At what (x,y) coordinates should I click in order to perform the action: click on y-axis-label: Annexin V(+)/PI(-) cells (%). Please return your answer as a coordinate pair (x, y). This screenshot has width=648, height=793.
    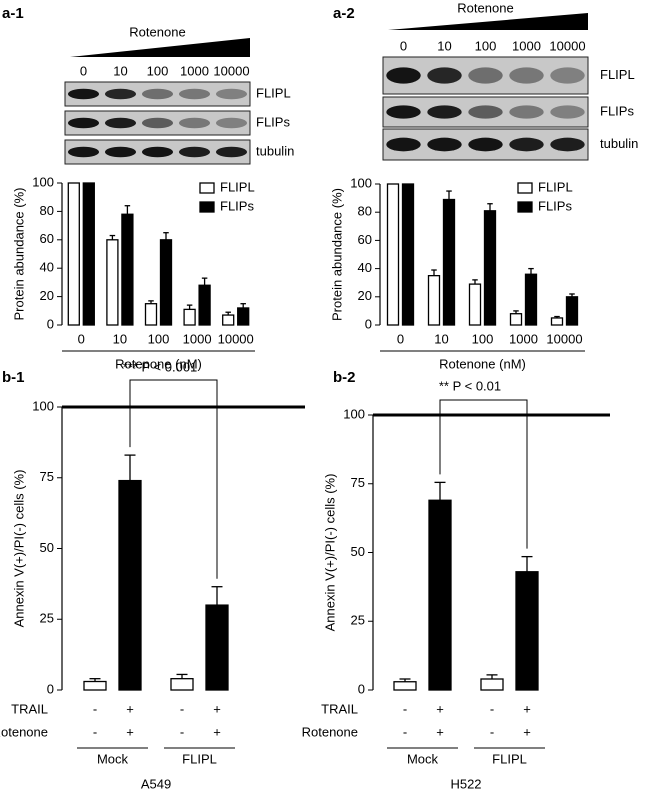
    Looking at the image, I should click on (18, 549).